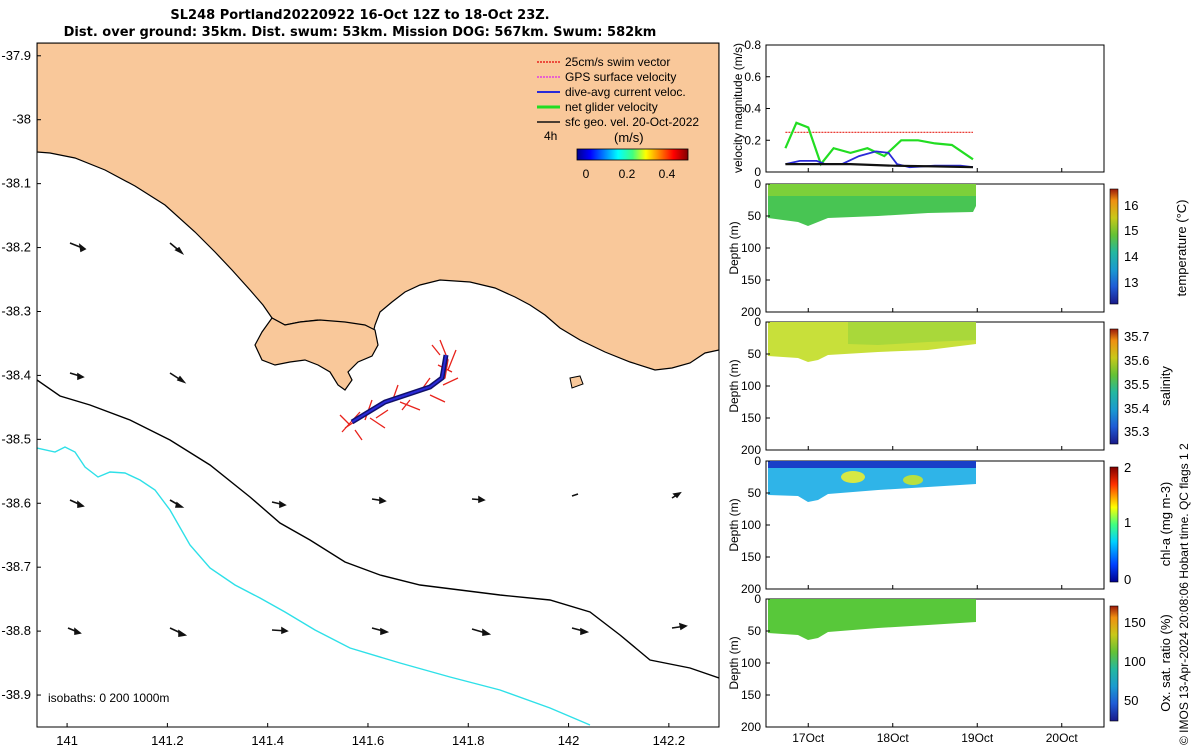  Describe the element at coordinates (576, 382) in the screenshot. I see `island` at that location.